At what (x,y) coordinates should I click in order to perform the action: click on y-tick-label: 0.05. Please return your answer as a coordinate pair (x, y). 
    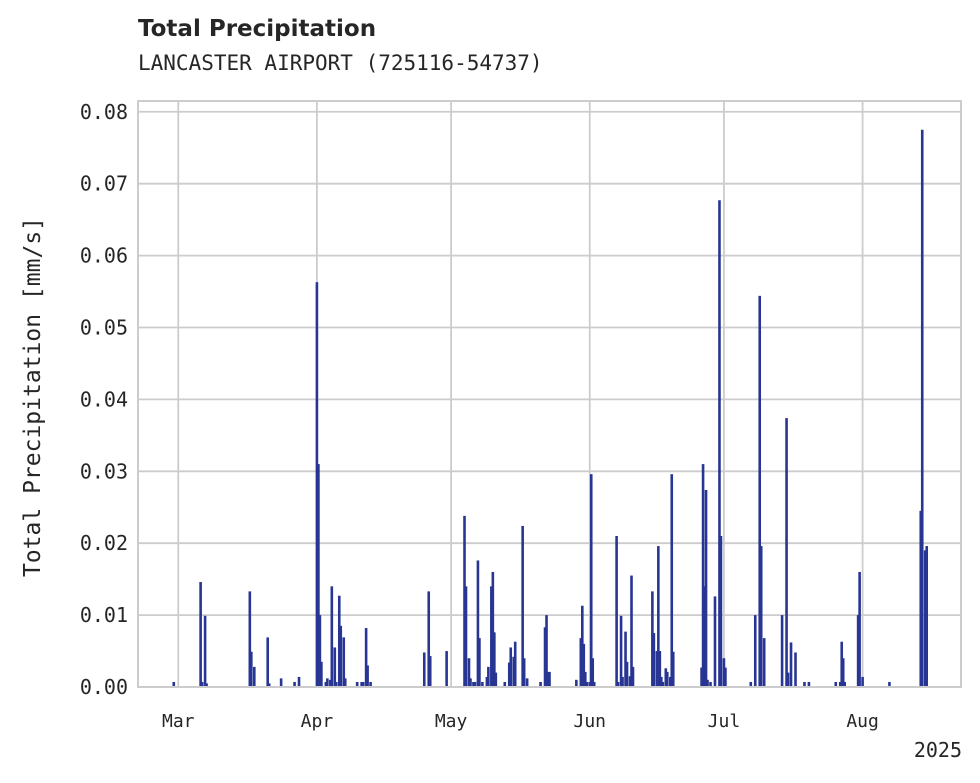
    Looking at the image, I should click on (104, 327).